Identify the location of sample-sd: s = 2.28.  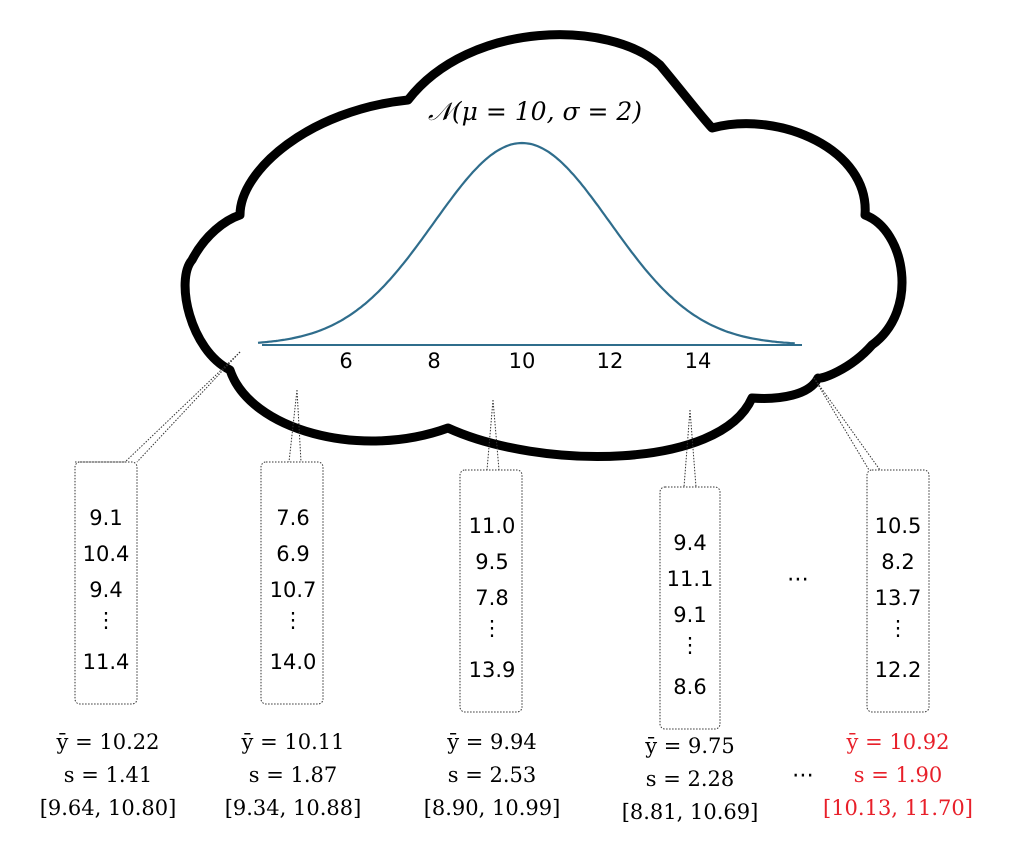
(690, 779).